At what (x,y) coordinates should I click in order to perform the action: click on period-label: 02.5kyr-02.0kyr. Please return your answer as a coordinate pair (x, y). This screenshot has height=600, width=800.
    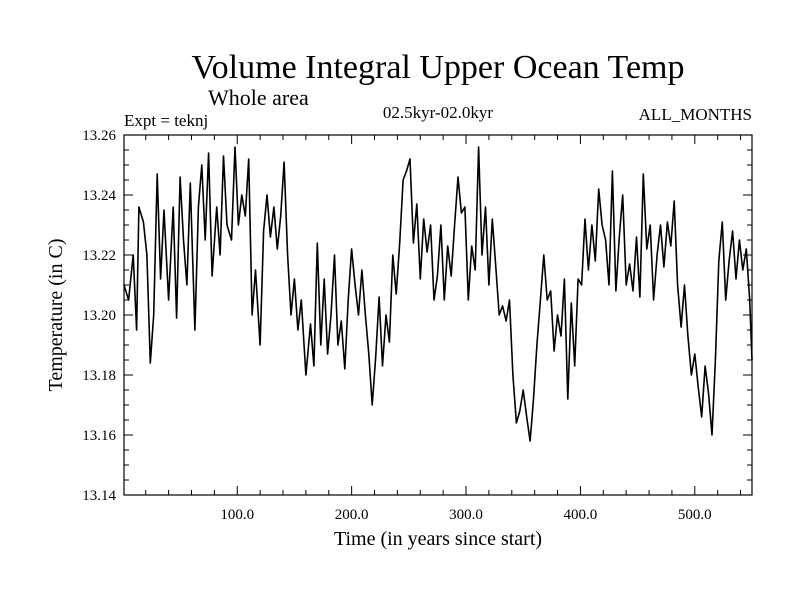
    Looking at the image, I should click on (438, 112).